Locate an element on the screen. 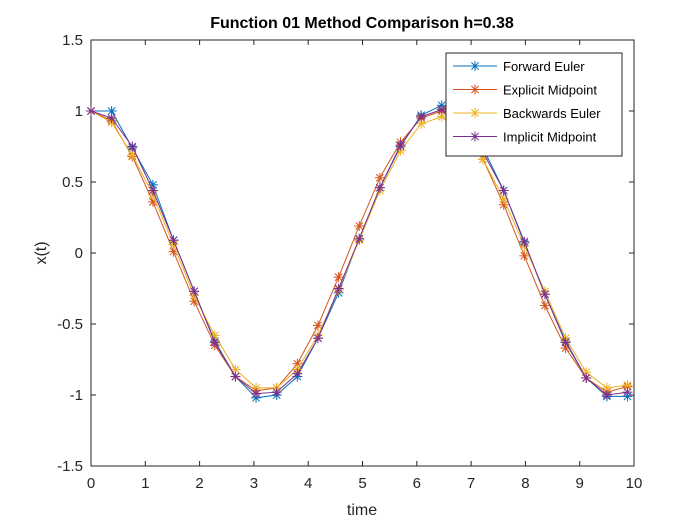  y-tick-label: 0 is located at coordinates (79, 253).